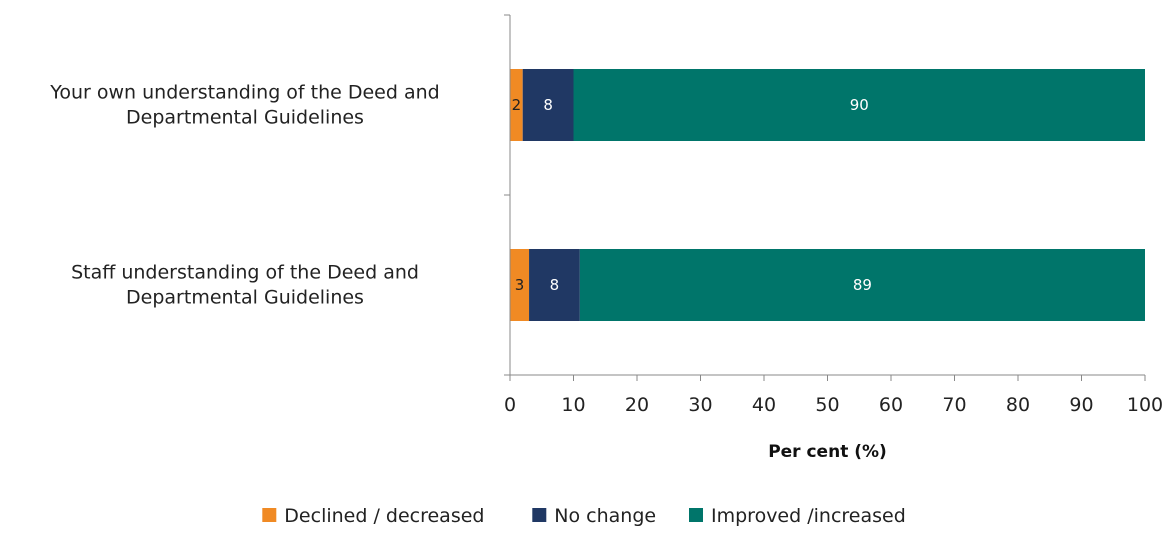  I want to click on x-axis-title: Per cent (%), so click(827, 452).